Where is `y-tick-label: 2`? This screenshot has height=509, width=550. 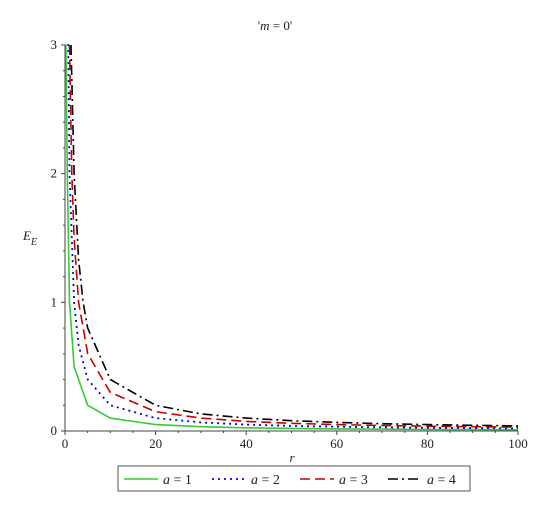 y-tick-label: 2 is located at coordinates (54, 173).